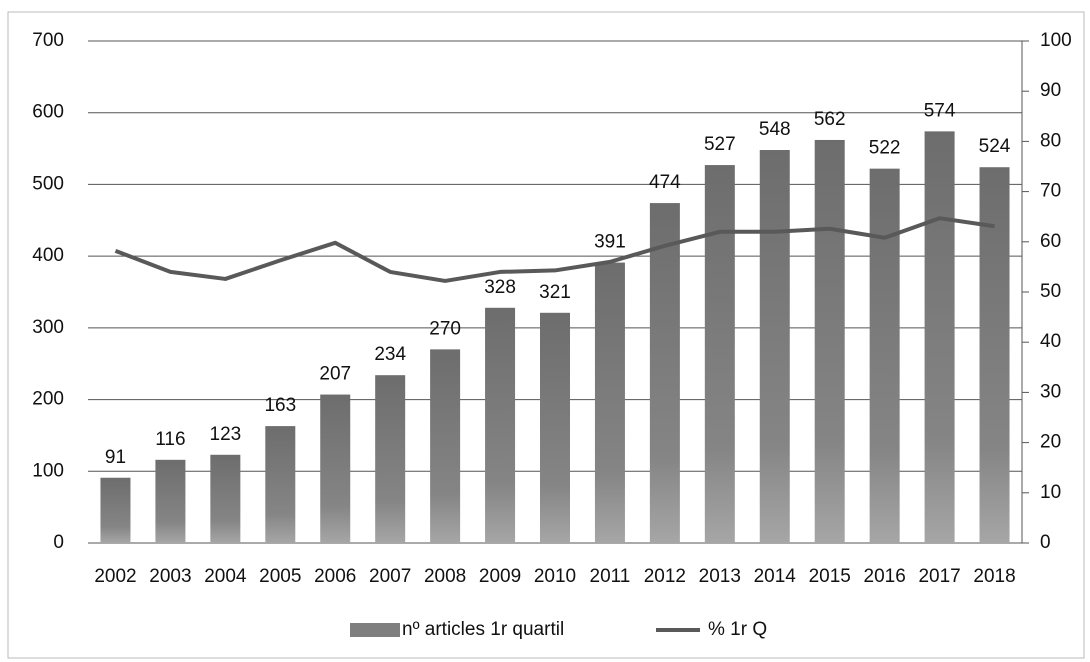 The image size is (1090, 662). I want to click on y-tick-label: 500, so click(48, 183).